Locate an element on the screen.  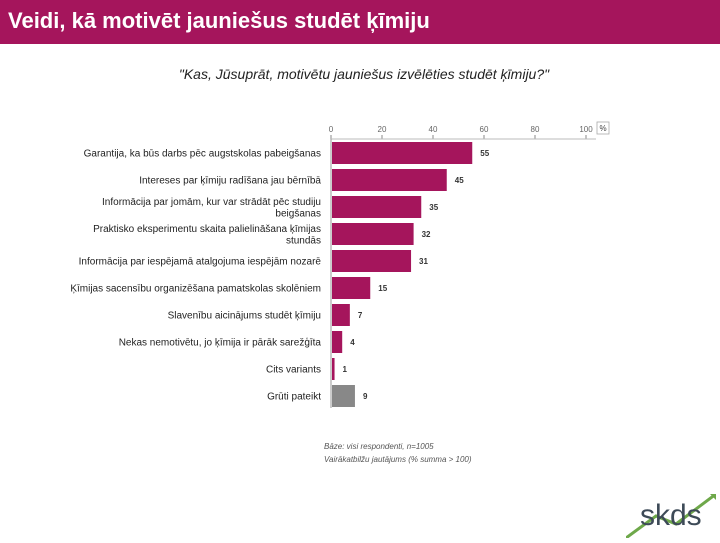
x-tick-label: 40 is located at coordinates (433, 129).